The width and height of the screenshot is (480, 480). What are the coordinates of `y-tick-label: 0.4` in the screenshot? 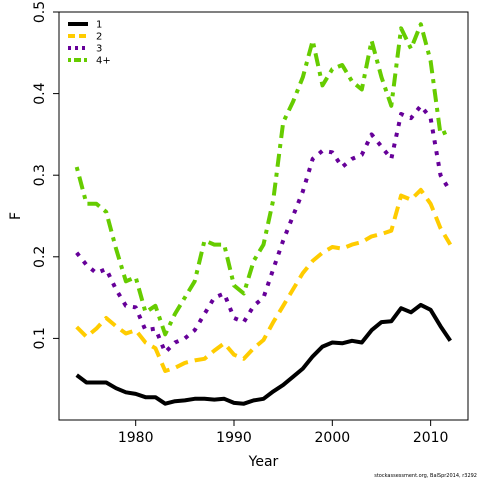 It's located at (40, 93).